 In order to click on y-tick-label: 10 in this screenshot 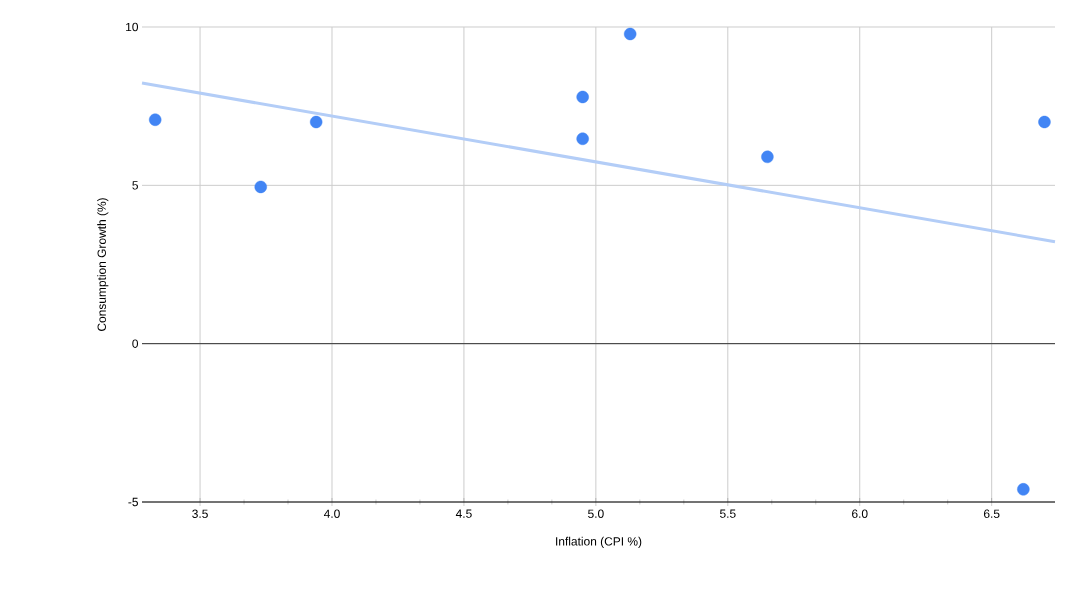, I will do `click(132, 27)`.